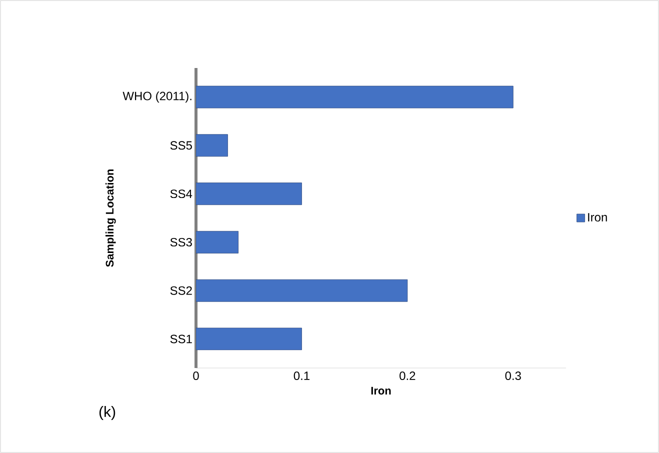 This screenshot has height=453, width=659. Describe the element at coordinates (408, 376) in the screenshot. I see `x-tick-label: 0.2` at that location.